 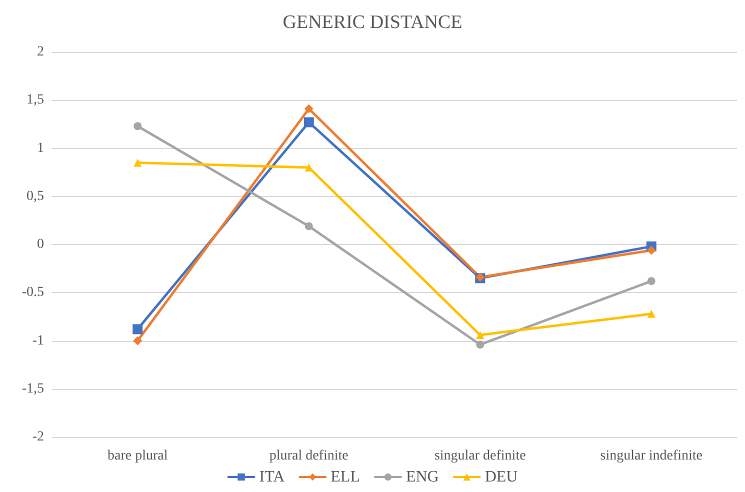 I want to click on y-tick-label: -0.5, so click(x=33, y=292).